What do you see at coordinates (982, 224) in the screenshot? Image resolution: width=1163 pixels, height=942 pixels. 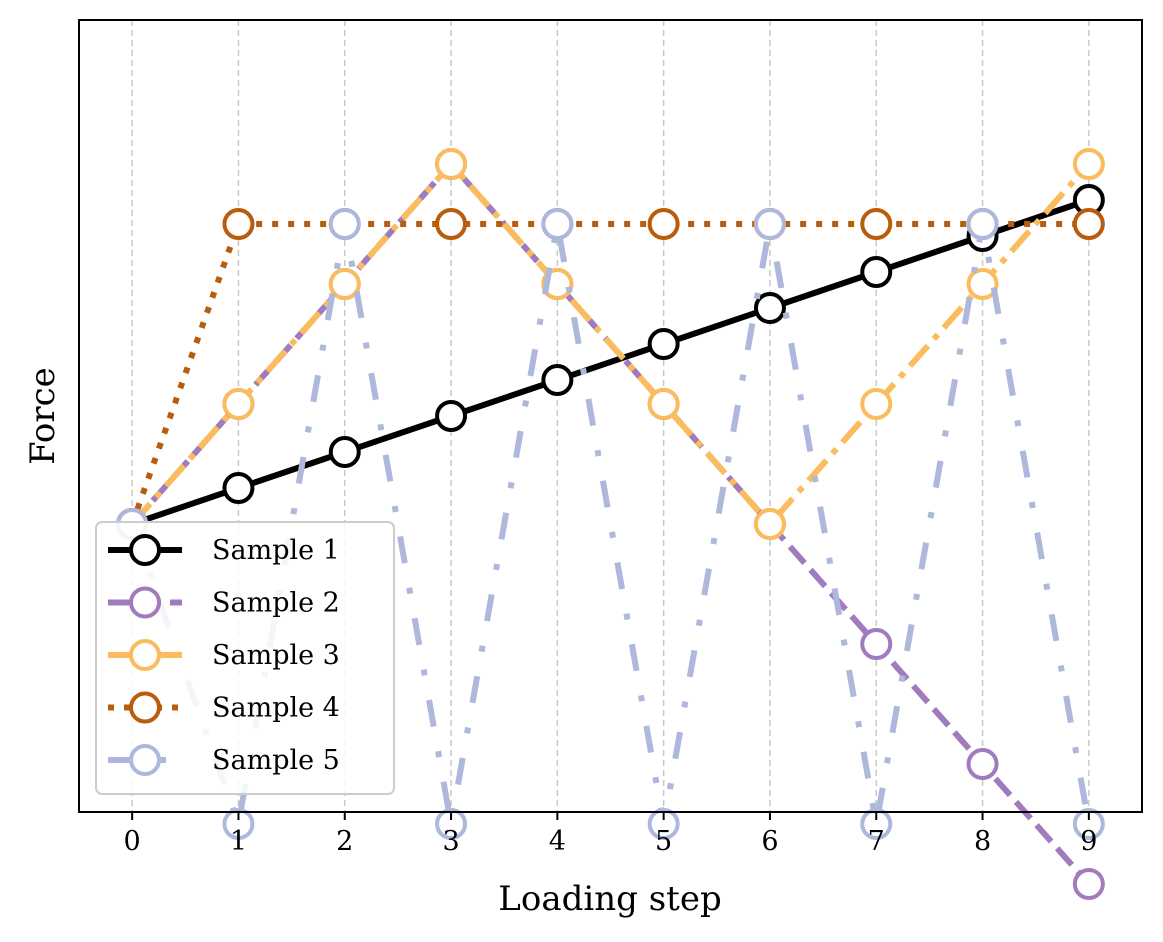 I see `point-s5-x8` at bounding box center [982, 224].